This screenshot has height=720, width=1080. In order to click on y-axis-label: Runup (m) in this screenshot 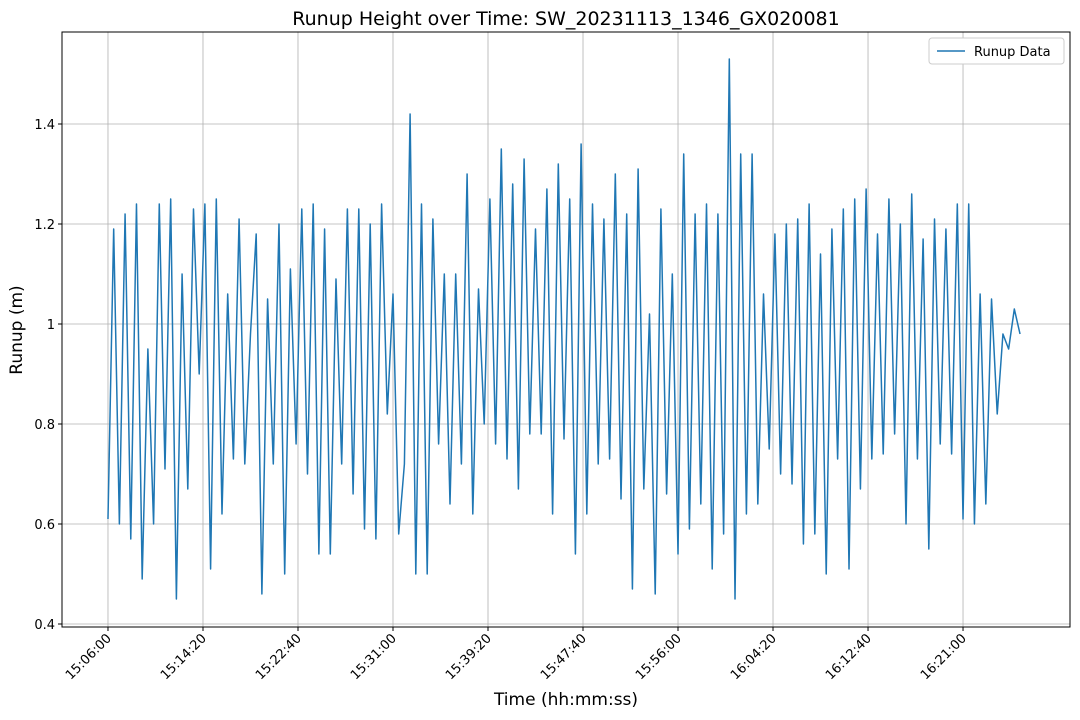, I will do `click(17, 329)`.